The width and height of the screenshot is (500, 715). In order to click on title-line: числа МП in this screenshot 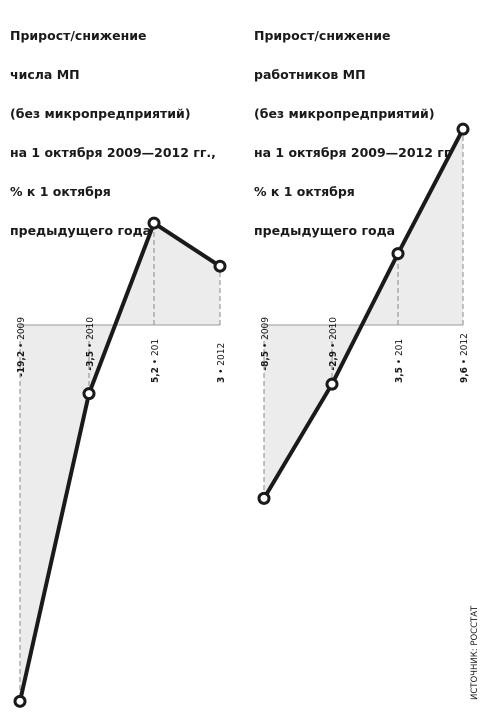, I will do `click(45, 74)`.